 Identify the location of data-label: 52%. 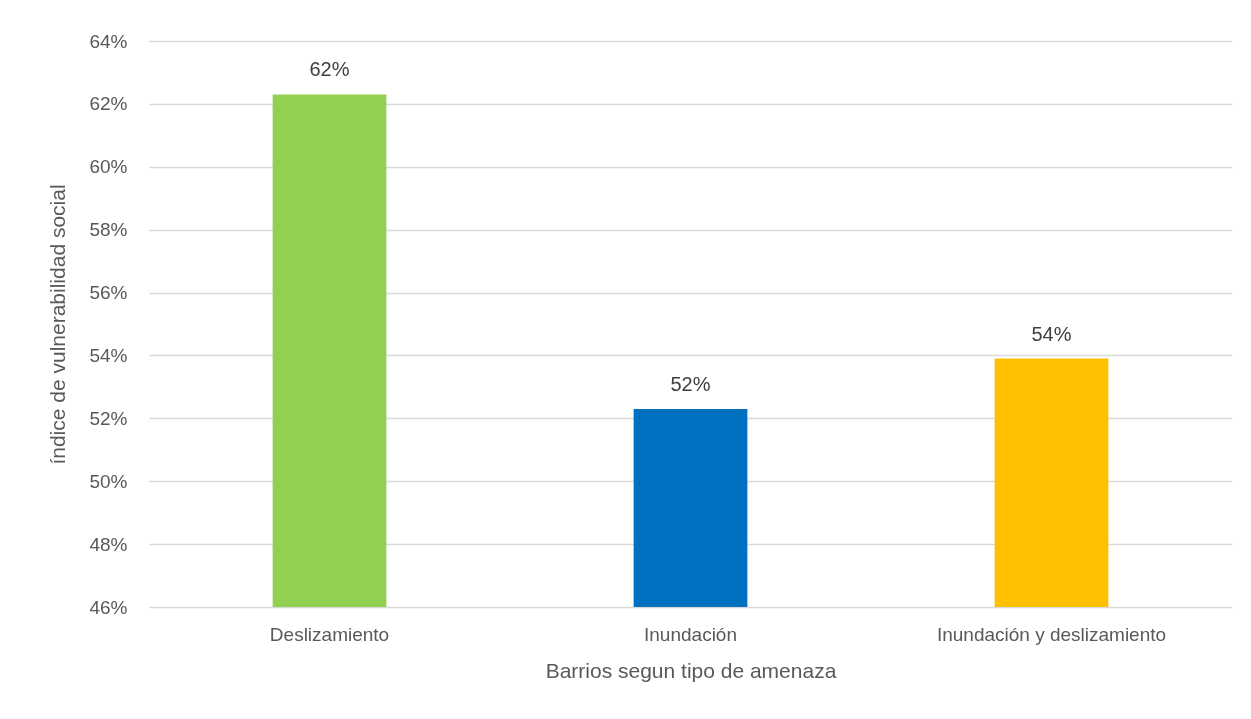
(690, 383).